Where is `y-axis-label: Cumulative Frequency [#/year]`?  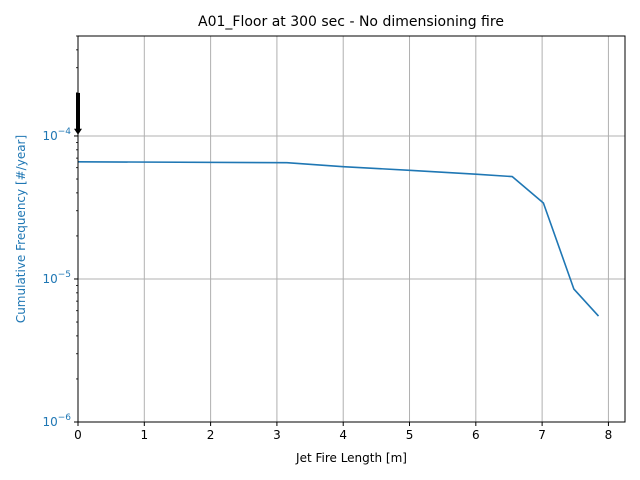
y-axis-label: Cumulative Frequency [#/year] is located at coordinates (21, 229).